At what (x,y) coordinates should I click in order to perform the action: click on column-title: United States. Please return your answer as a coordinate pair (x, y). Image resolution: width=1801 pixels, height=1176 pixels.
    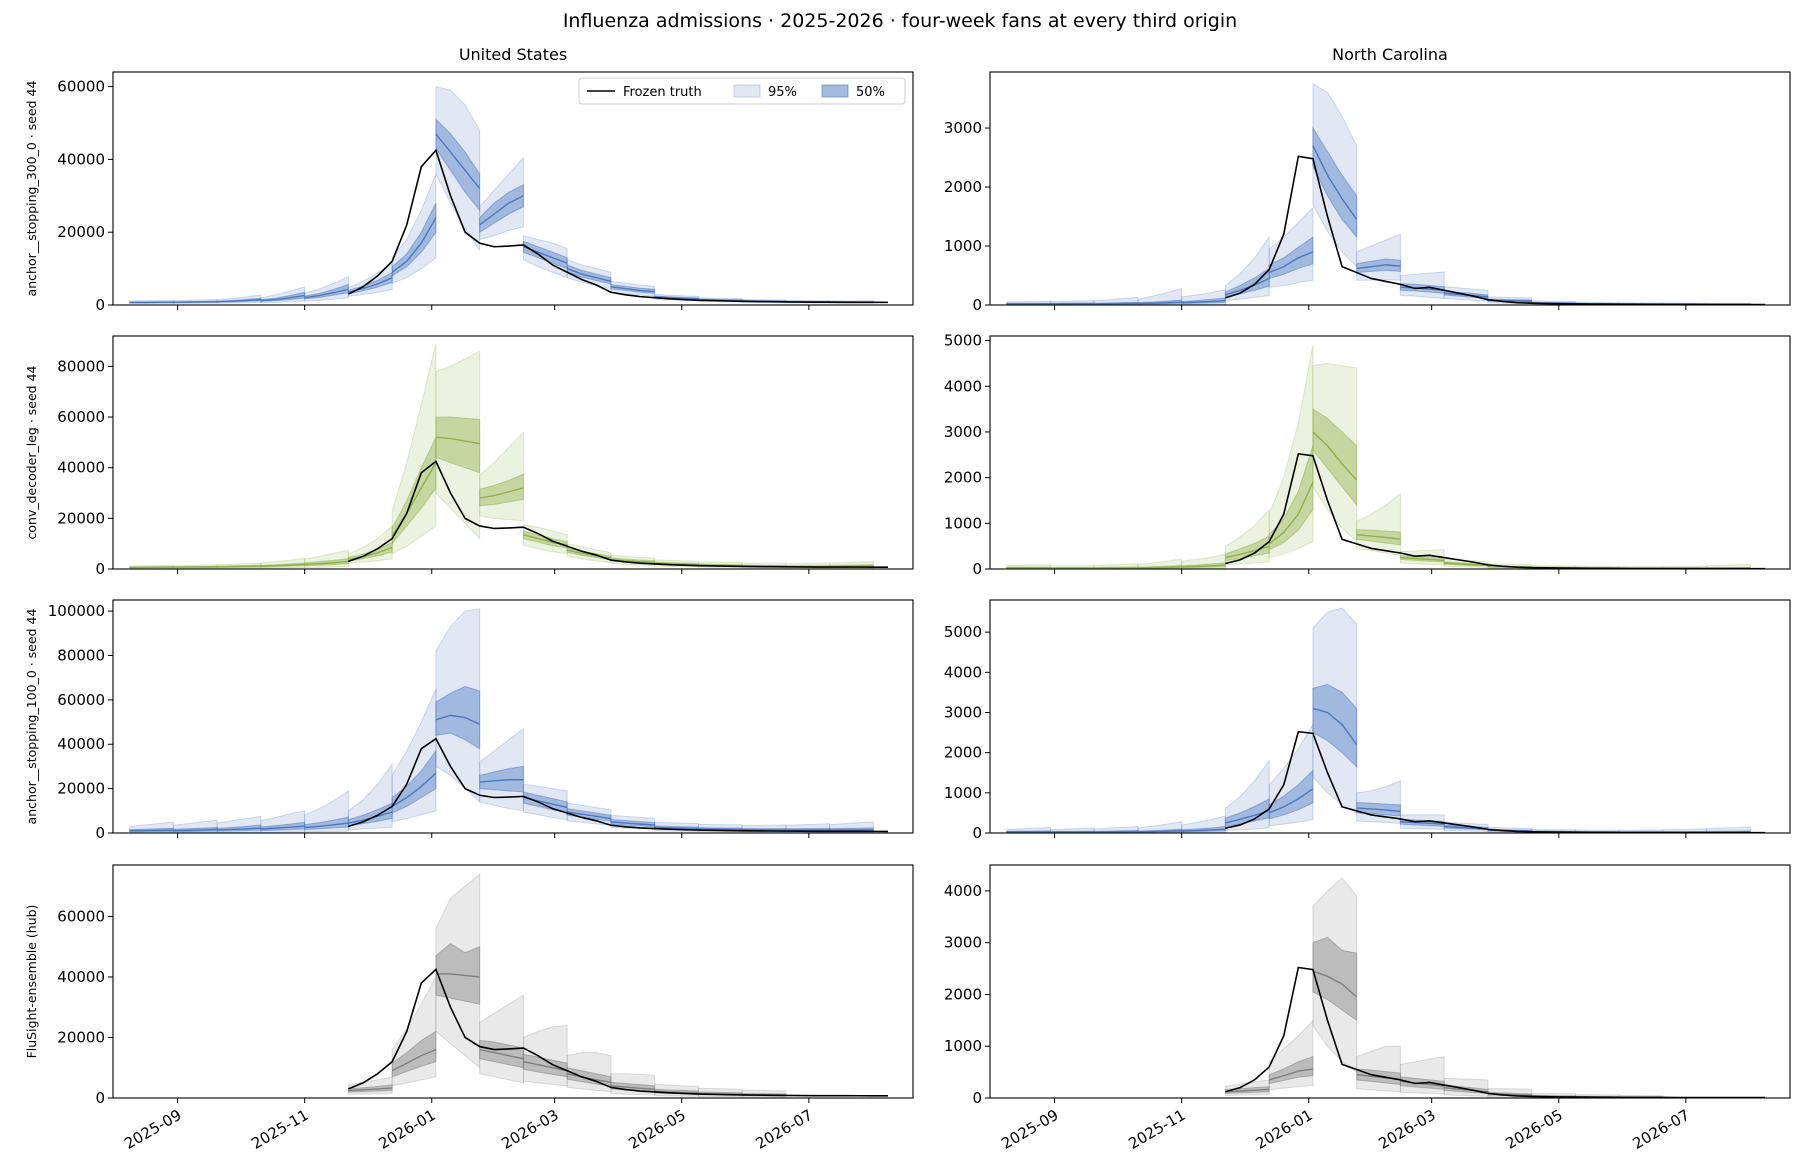
    Looking at the image, I should click on (513, 54).